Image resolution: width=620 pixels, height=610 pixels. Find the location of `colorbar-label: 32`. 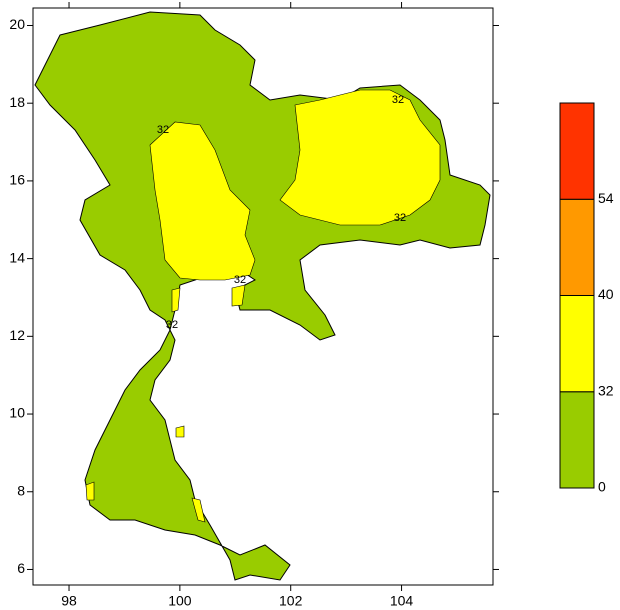

colorbar-label: 32 is located at coordinates (606, 390).